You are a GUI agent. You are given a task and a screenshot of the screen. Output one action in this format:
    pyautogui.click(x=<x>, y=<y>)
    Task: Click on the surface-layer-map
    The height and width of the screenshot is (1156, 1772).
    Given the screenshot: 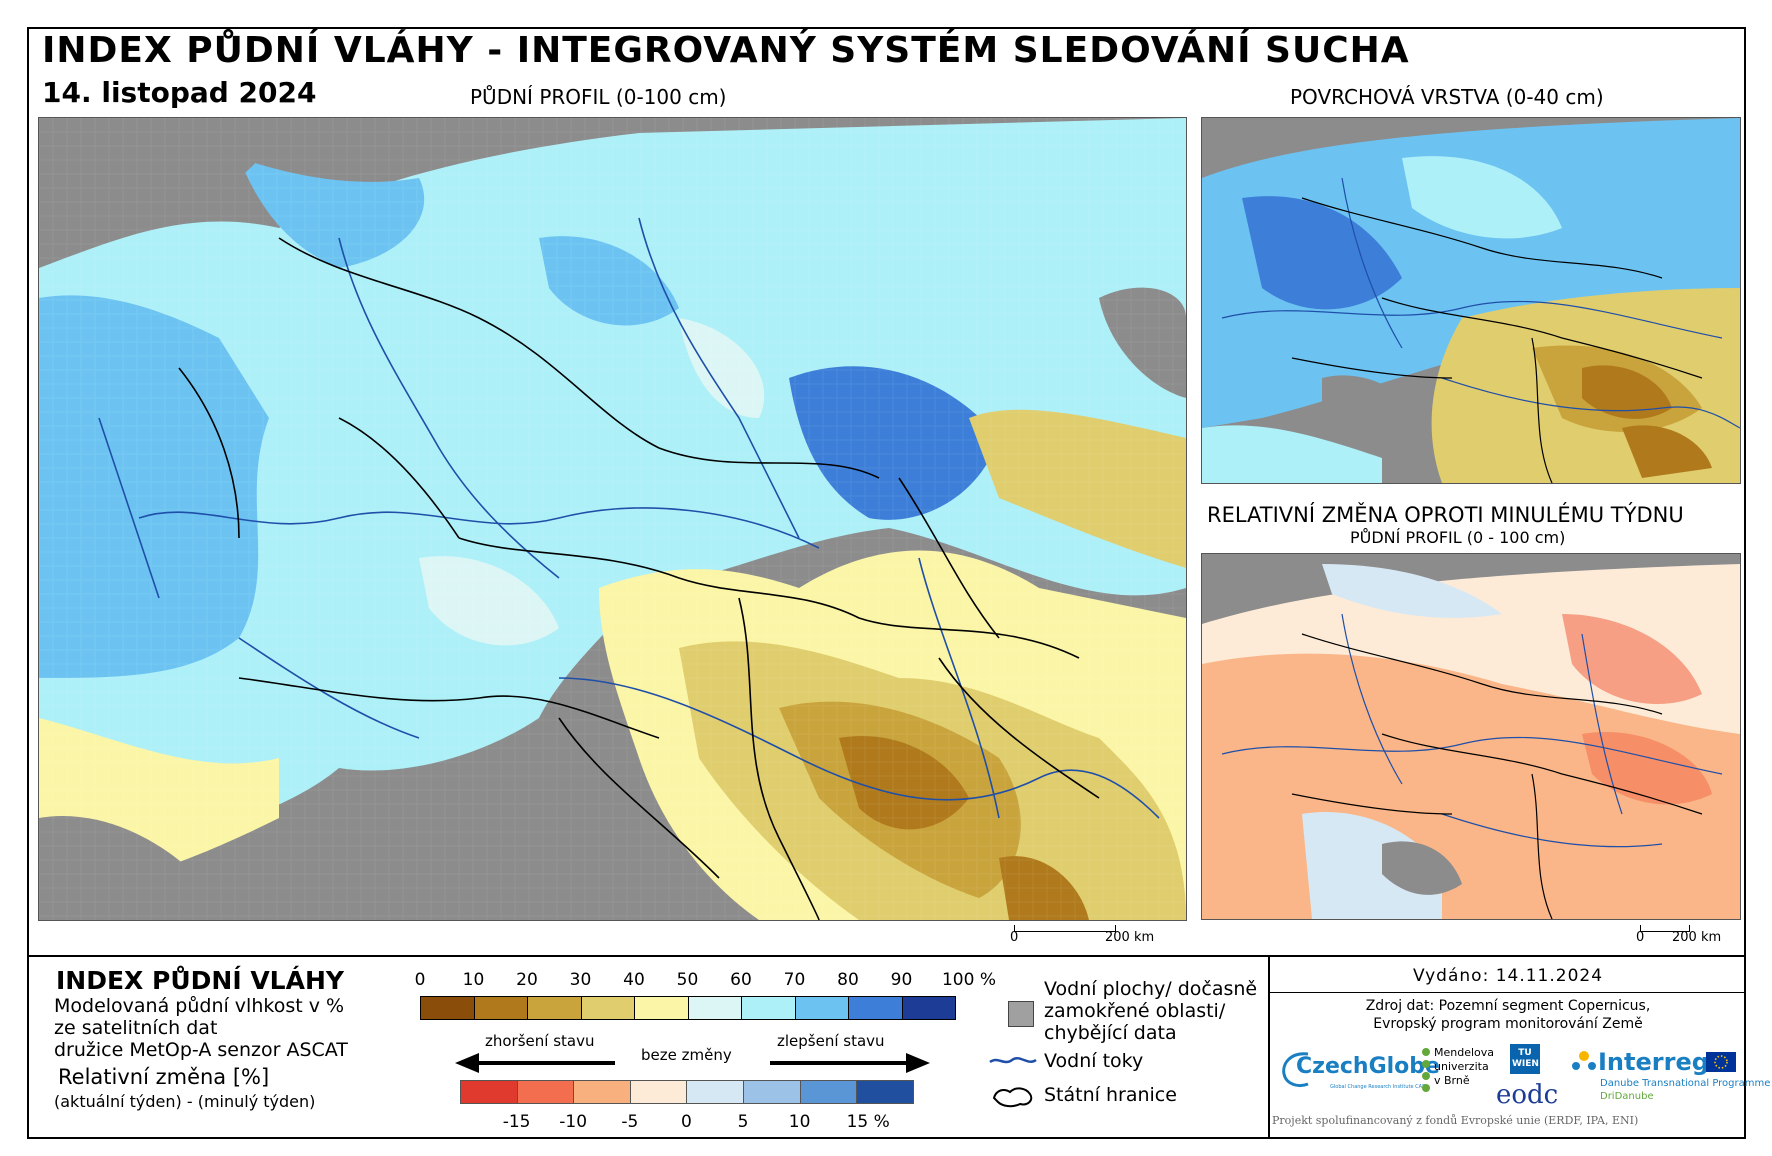 What is the action you would take?
    pyautogui.click(x=1471, y=300)
    